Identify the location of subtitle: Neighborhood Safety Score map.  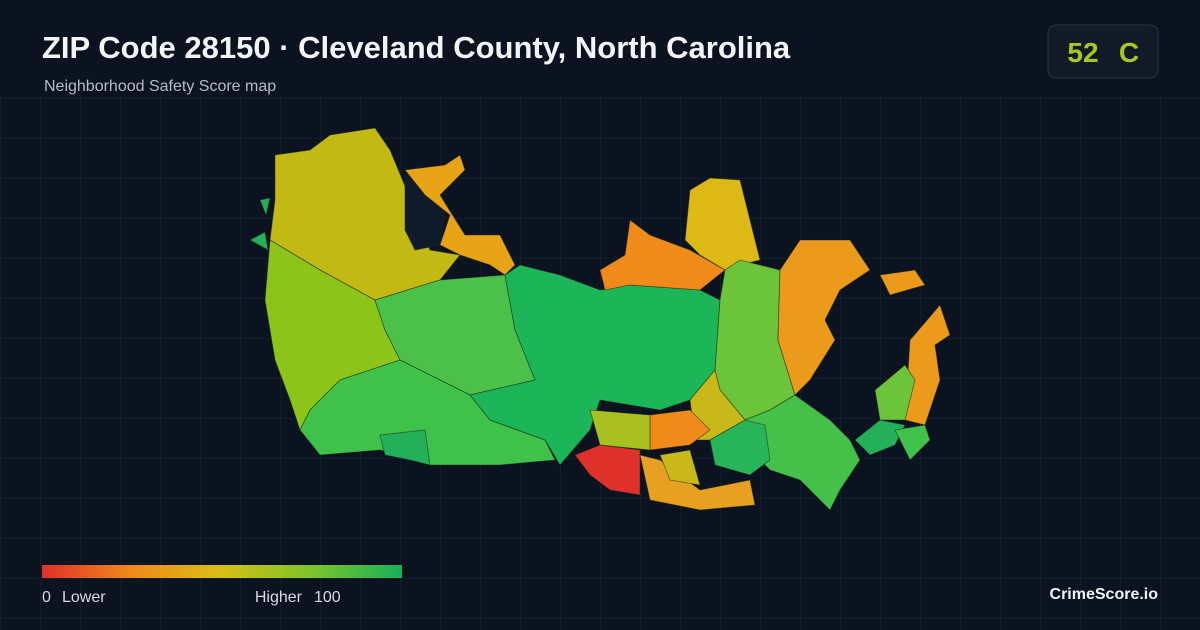
(160, 86).